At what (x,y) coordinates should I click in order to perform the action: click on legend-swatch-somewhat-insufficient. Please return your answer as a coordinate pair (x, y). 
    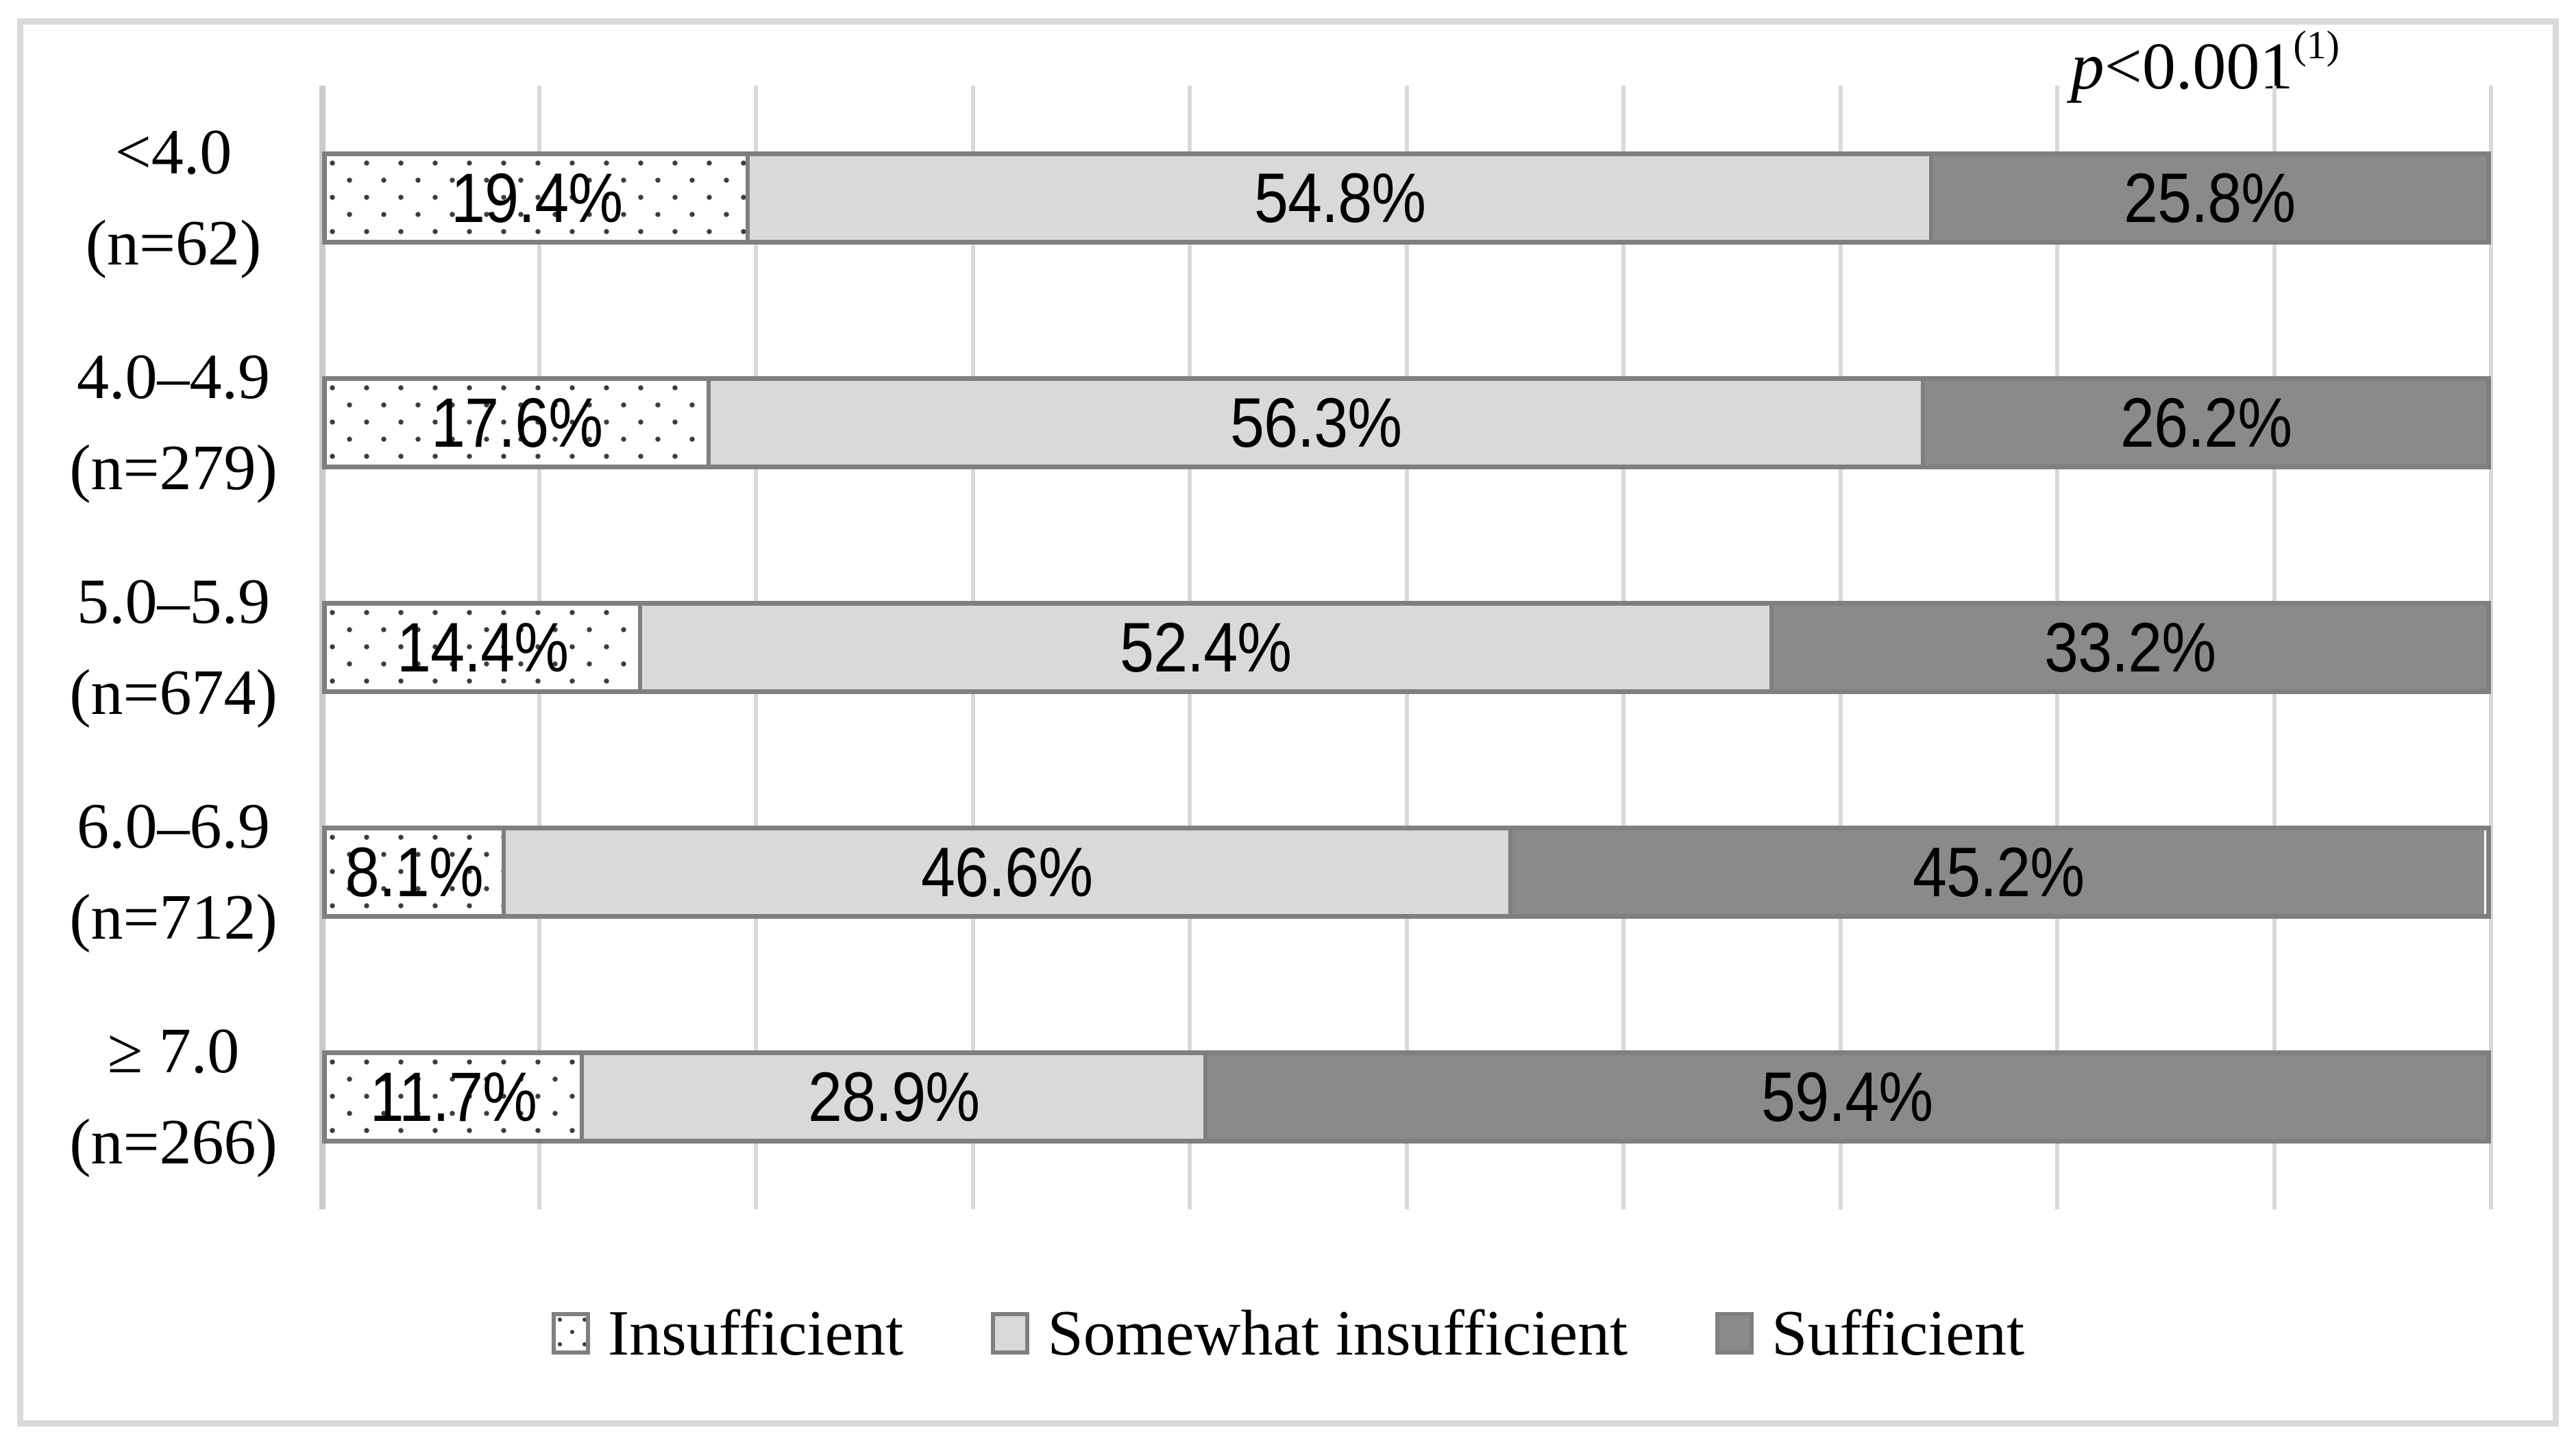
    Looking at the image, I should click on (1011, 1333).